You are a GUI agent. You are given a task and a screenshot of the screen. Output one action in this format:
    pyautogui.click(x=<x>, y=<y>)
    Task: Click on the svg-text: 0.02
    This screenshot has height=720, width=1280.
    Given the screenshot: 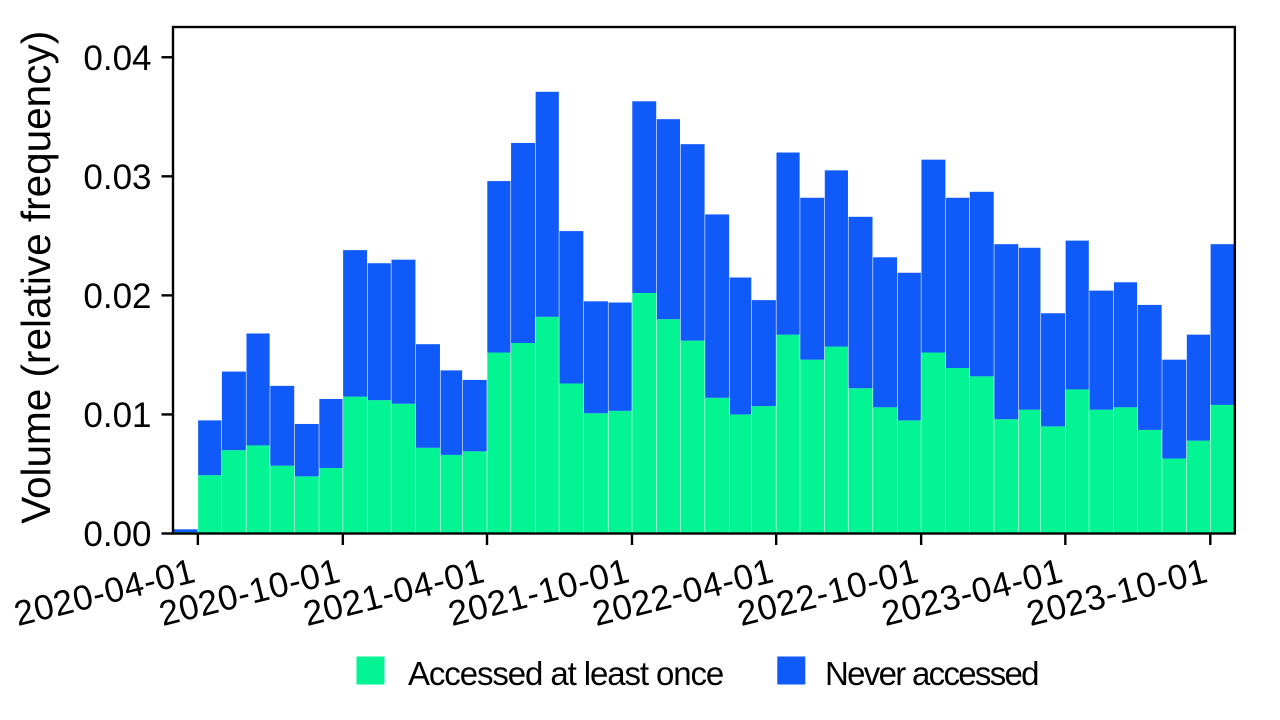 What is the action you would take?
    pyautogui.click(x=117, y=296)
    